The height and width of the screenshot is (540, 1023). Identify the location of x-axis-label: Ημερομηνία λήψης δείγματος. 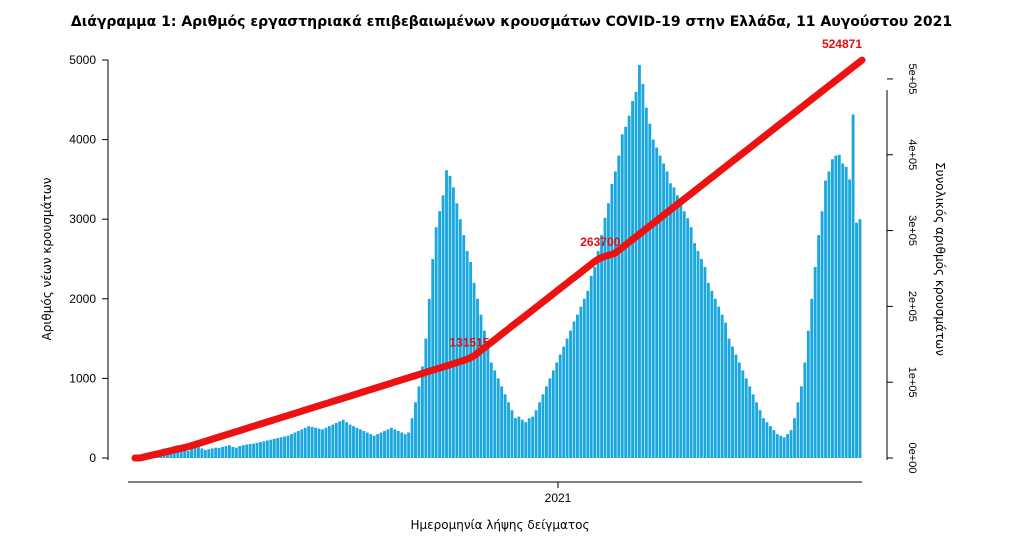
(500, 525).